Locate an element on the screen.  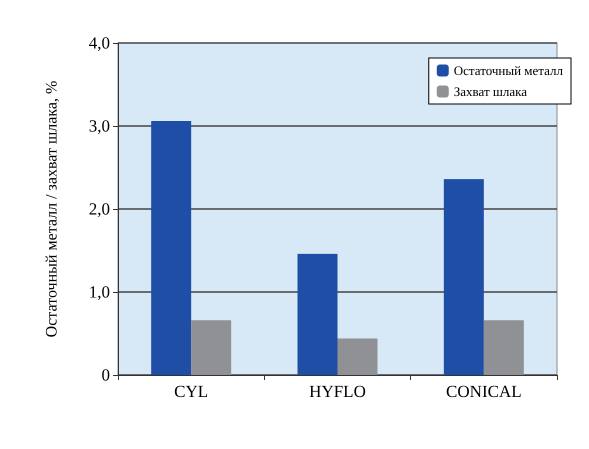
legend-label: Захват шлака is located at coordinates (491, 91).